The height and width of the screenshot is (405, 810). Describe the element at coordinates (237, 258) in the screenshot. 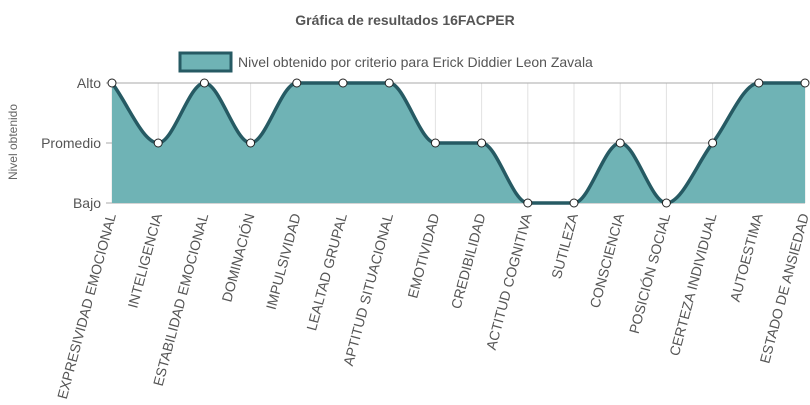

I see `x-tick-label: DOMINACIÓN` at that location.